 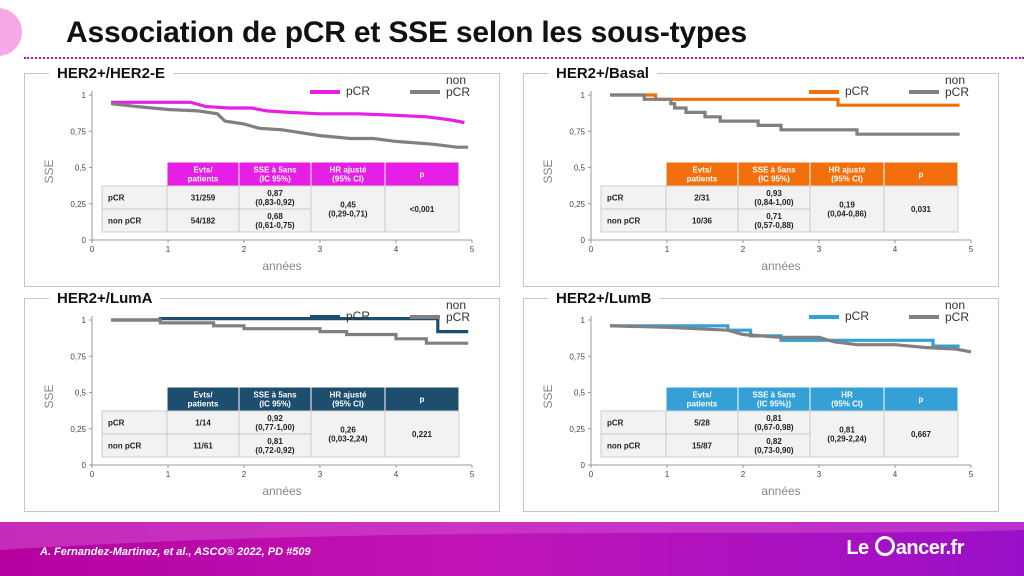 I want to click on table-sse-value: 0,93 (0,84-1,00), so click(x=773, y=198).